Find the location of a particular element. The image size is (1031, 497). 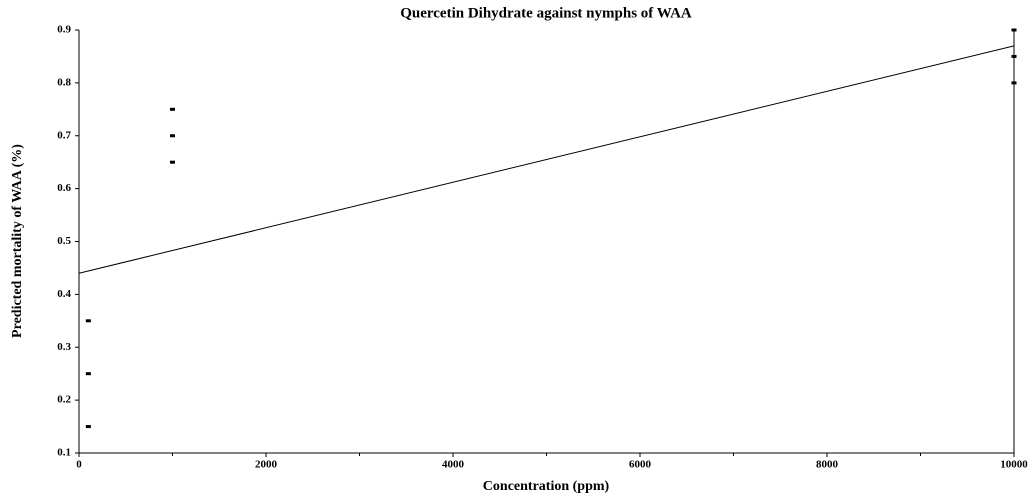

y-tick-label: 0.7 is located at coordinates (64, 135).